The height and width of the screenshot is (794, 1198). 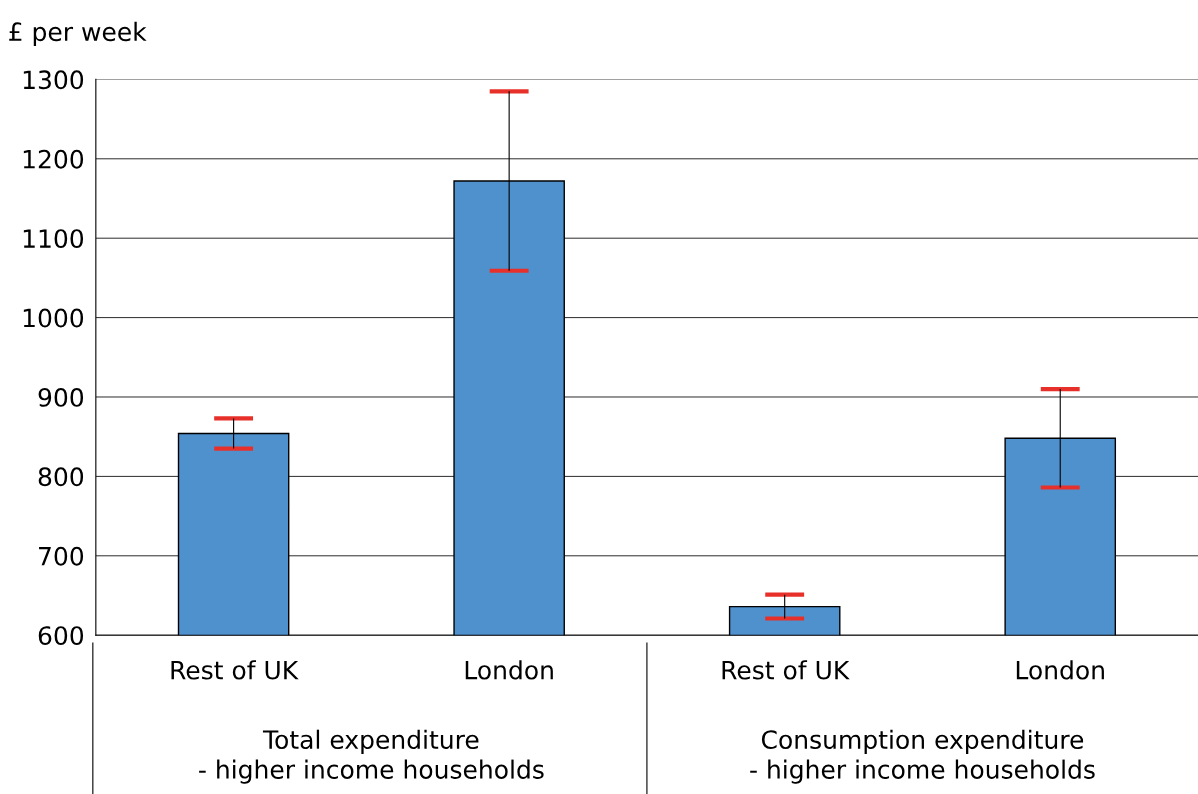 What do you see at coordinates (53, 318) in the screenshot?
I see `y-tick-label: 1000` at bounding box center [53, 318].